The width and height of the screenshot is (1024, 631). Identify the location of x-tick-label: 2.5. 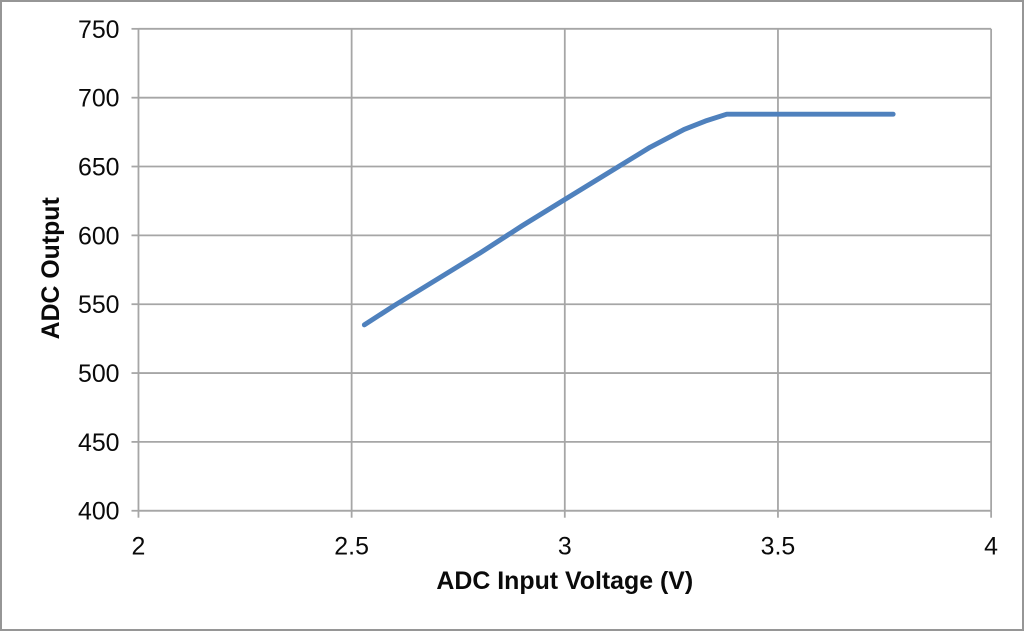
(351, 547).